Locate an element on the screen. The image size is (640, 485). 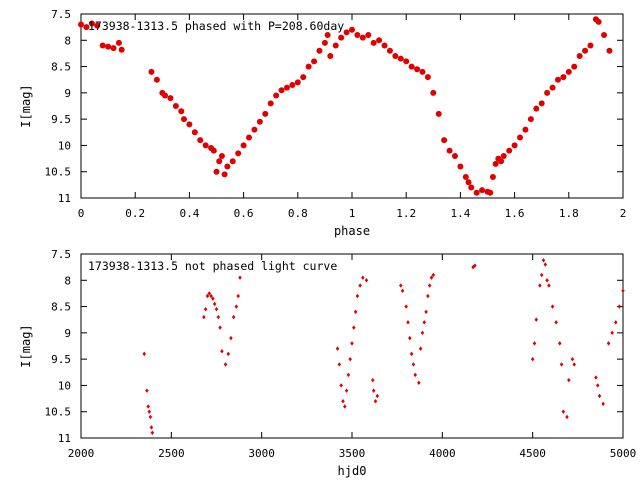
x-tick-label: 0.2 is located at coordinates (135, 213).